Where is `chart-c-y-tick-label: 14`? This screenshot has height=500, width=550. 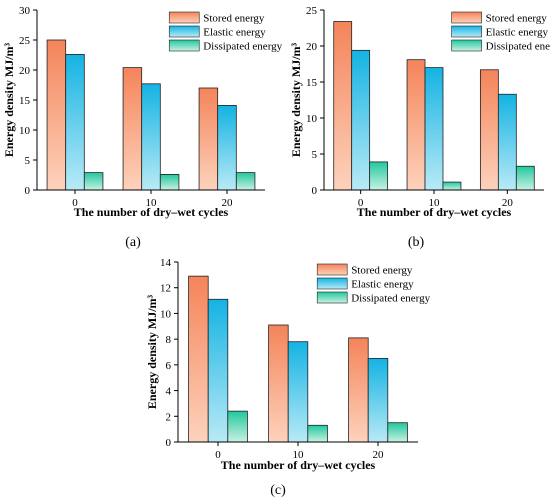
chart-c-y-tick-label: 14 is located at coordinates (166, 263).